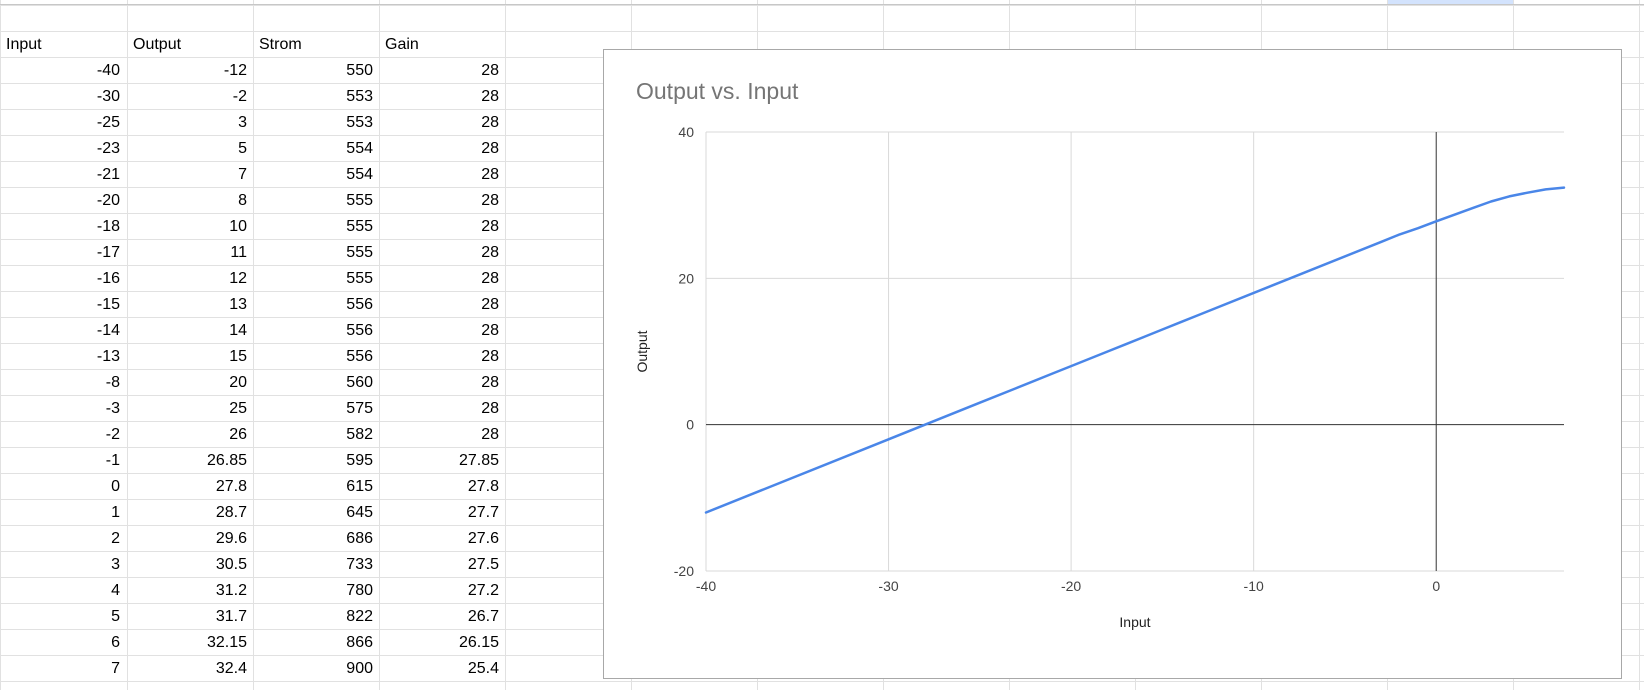 Image resolution: width=1644 pixels, height=690 pixels. I want to click on cell-input: -14, so click(108, 330).